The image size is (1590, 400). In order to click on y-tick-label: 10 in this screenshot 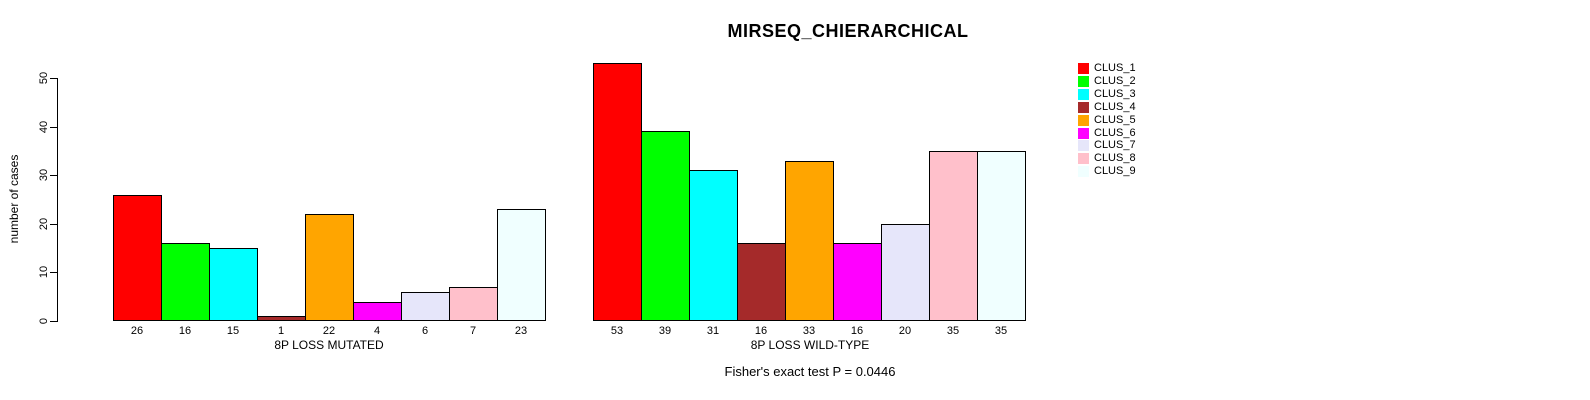, I will do `click(44, 272)`.